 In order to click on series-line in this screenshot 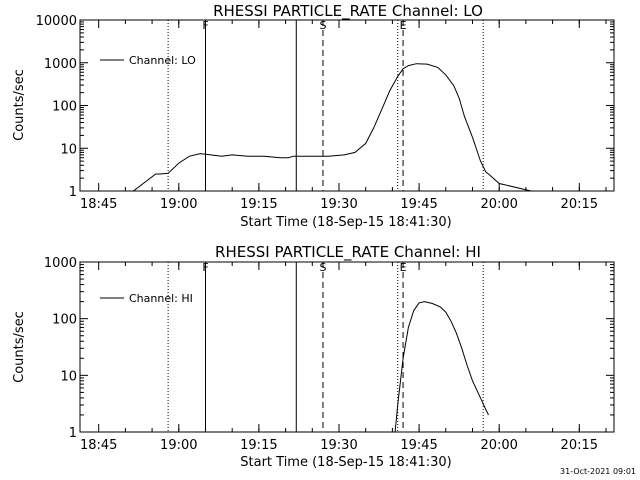, I will do `click(441, 367)`.